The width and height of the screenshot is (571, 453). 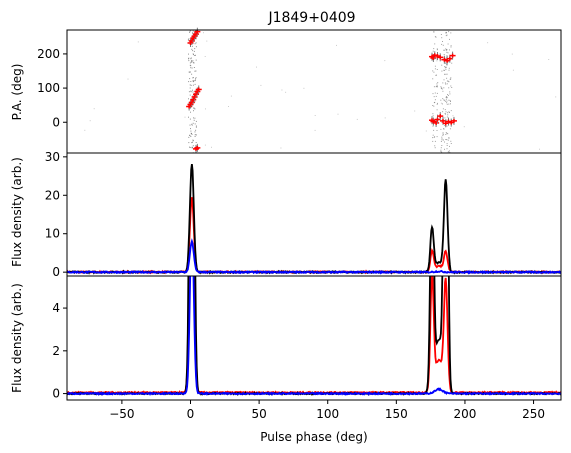 What do you see at coordinates (191, 414) in the screenshot?
I see `x-tick-label: 0` at bounding box center [191, 414].